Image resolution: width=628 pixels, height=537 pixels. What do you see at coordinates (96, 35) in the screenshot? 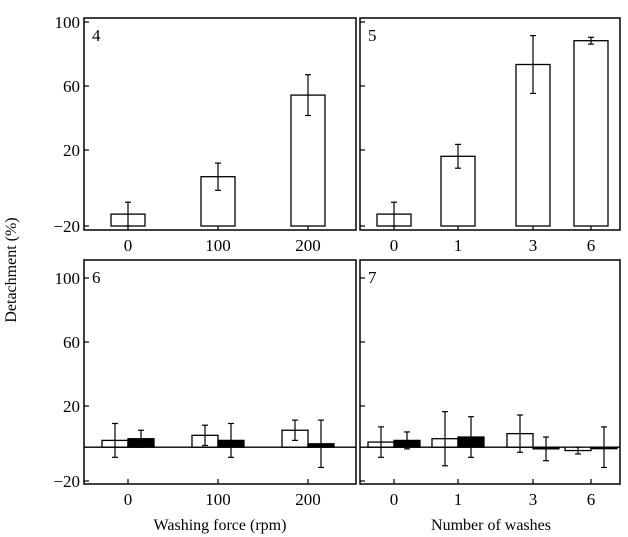
I see `panel-number-label: 4` at bounding box center [96, 35].